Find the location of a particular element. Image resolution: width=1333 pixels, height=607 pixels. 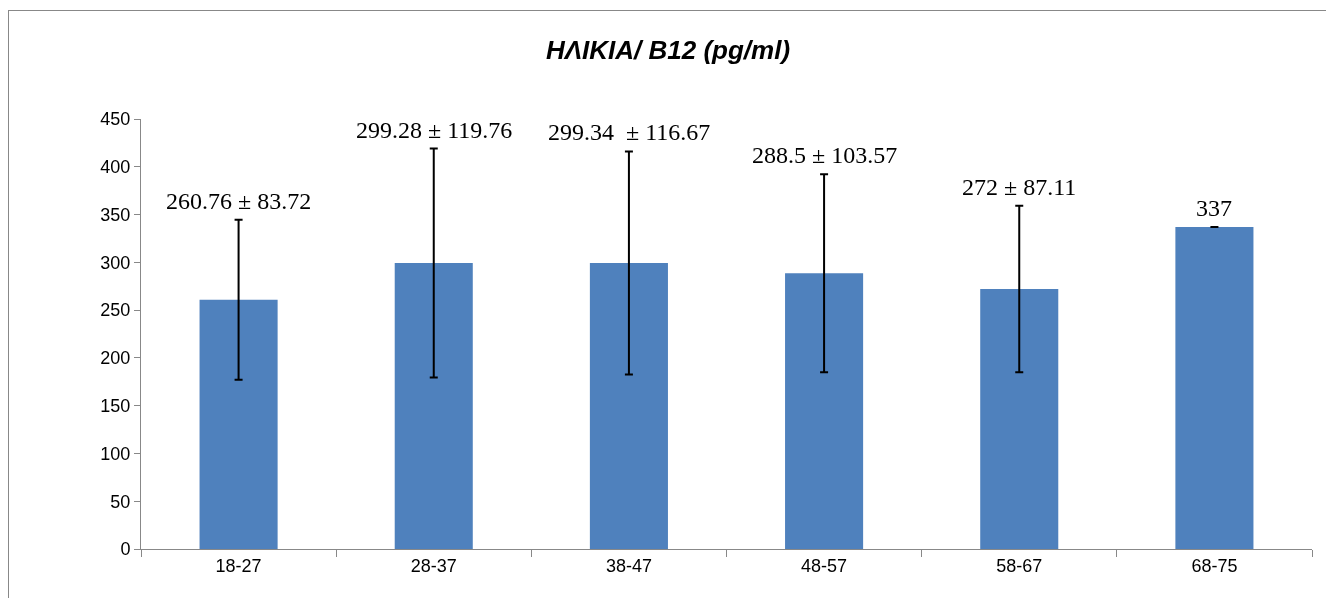

x-tick-label: 48-57 is located at coordinates (824, 565).